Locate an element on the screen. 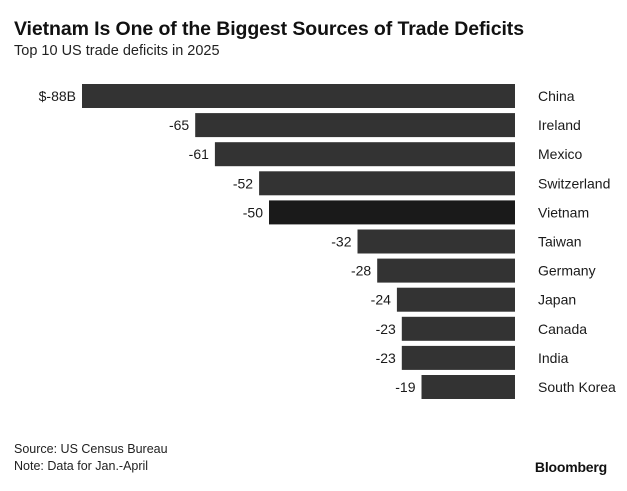 This screenshot has width=627, height=491. category-label-ireland: Ireland is located at coordinates (559, 125).